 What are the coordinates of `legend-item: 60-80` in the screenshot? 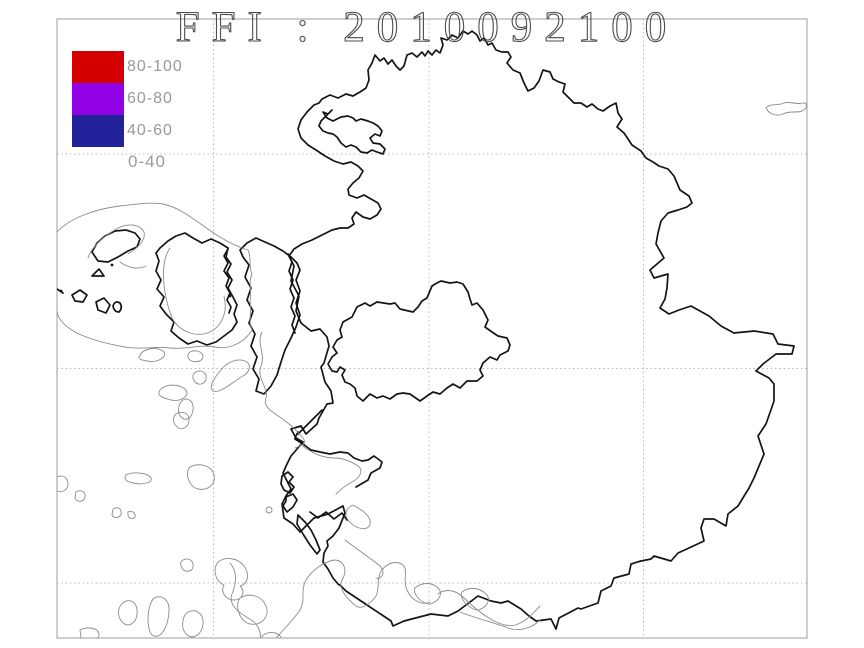 It's located at (147, 99).